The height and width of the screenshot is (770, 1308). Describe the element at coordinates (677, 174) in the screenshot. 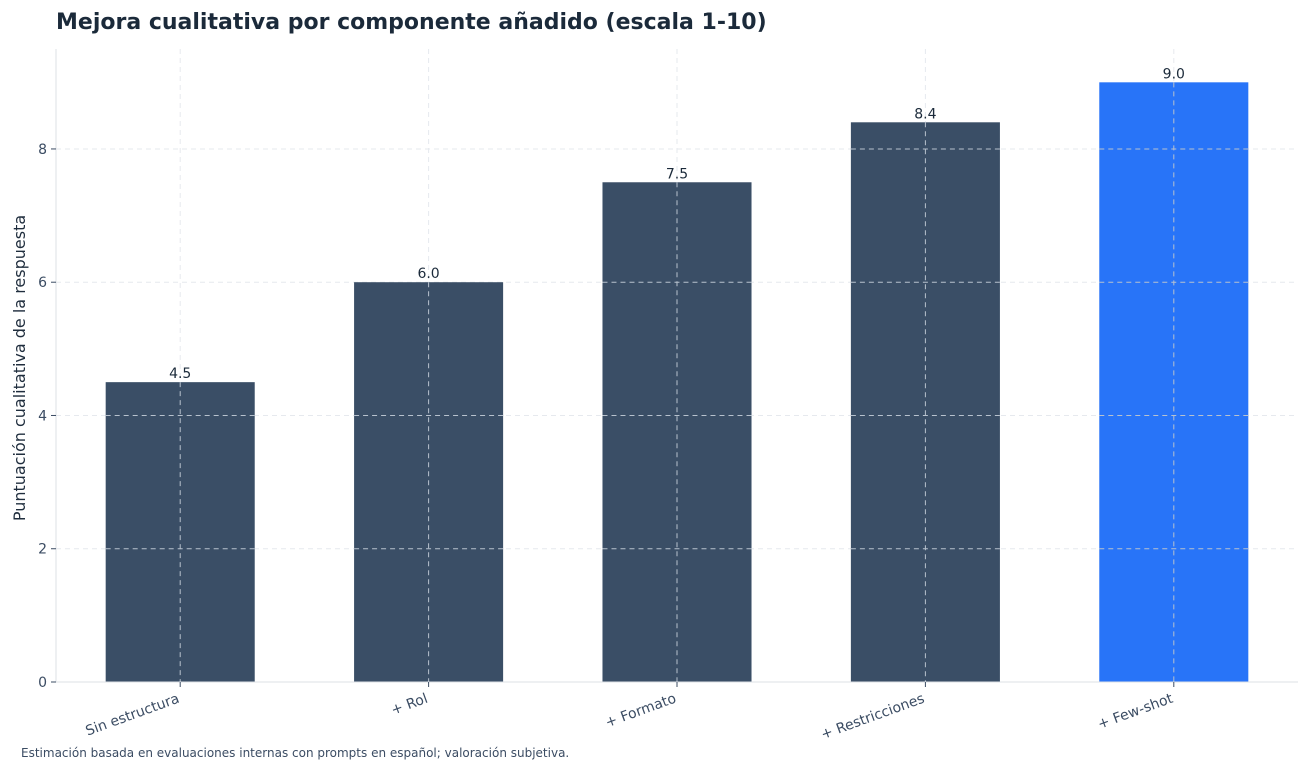

I see `bar-value-label: 7.5` at that location.